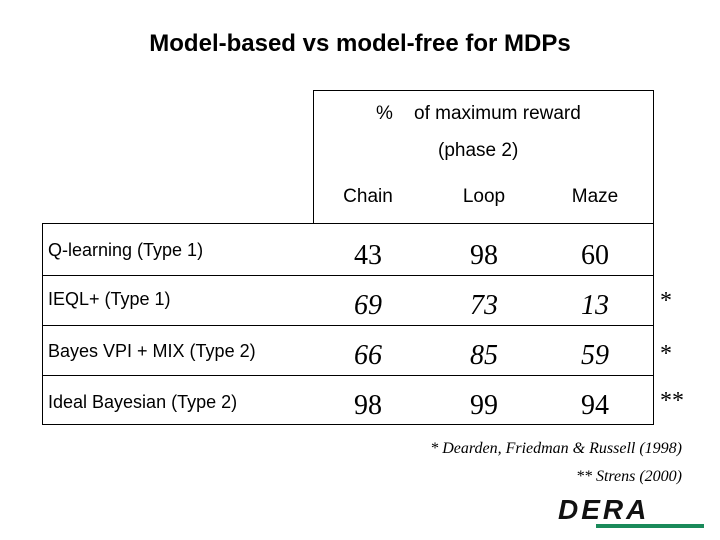 The image size is (720, 540). I want to click on dera-logo-text: DERA, so click(603, 509).